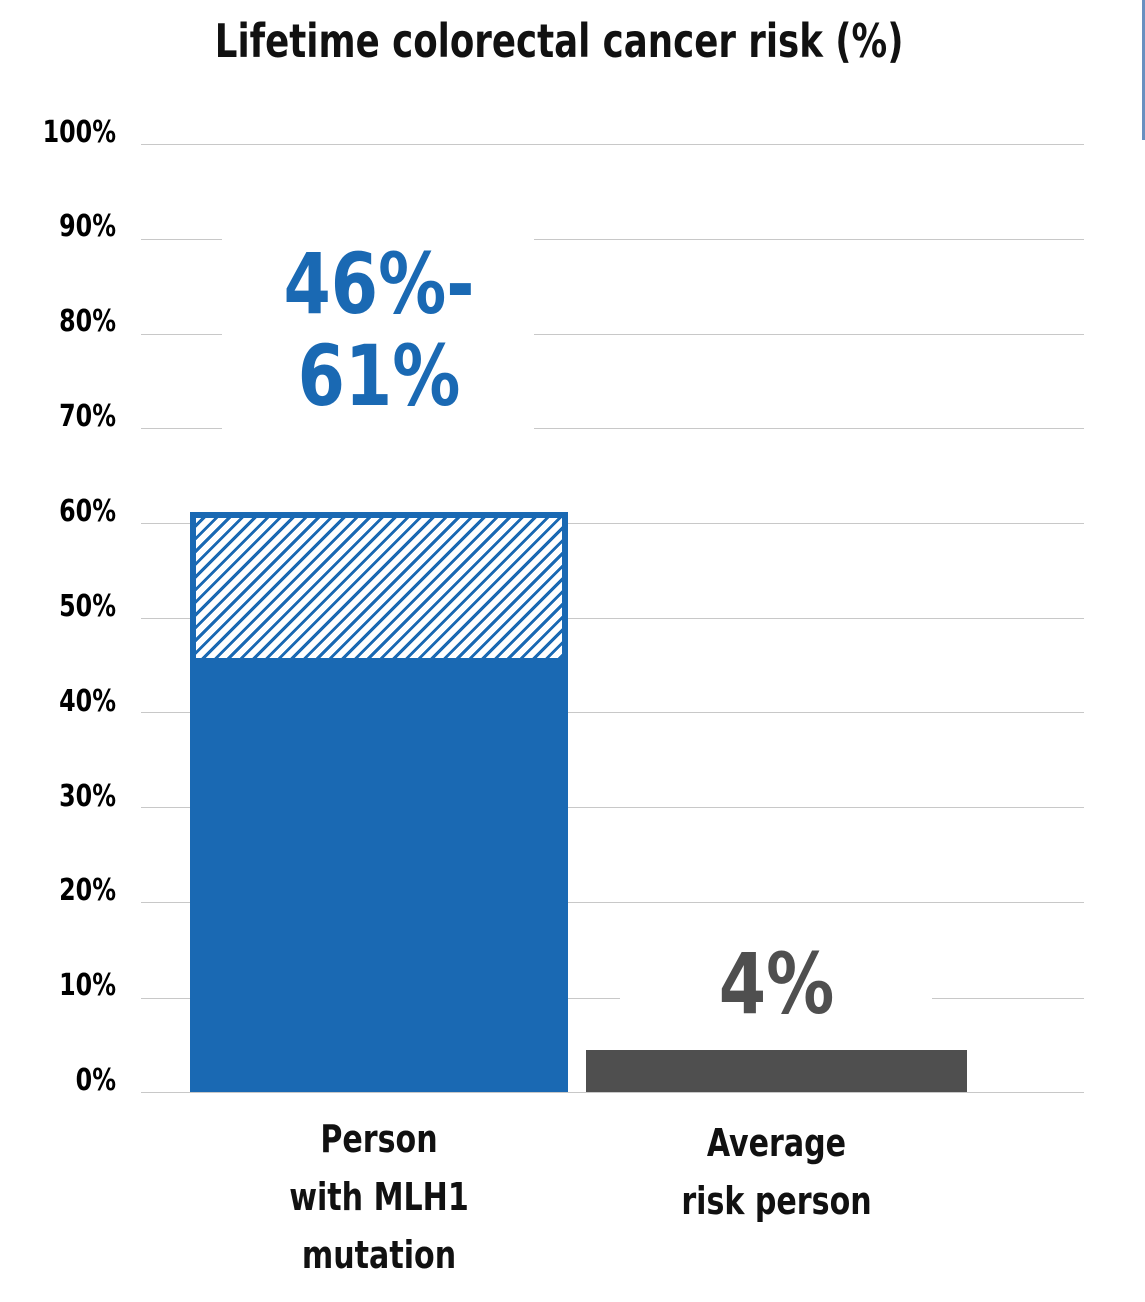  What do you see at coordinates (87, 796) in the screenshot?
I see `y-tick-30: 30%` at bounding box center [87, 796].